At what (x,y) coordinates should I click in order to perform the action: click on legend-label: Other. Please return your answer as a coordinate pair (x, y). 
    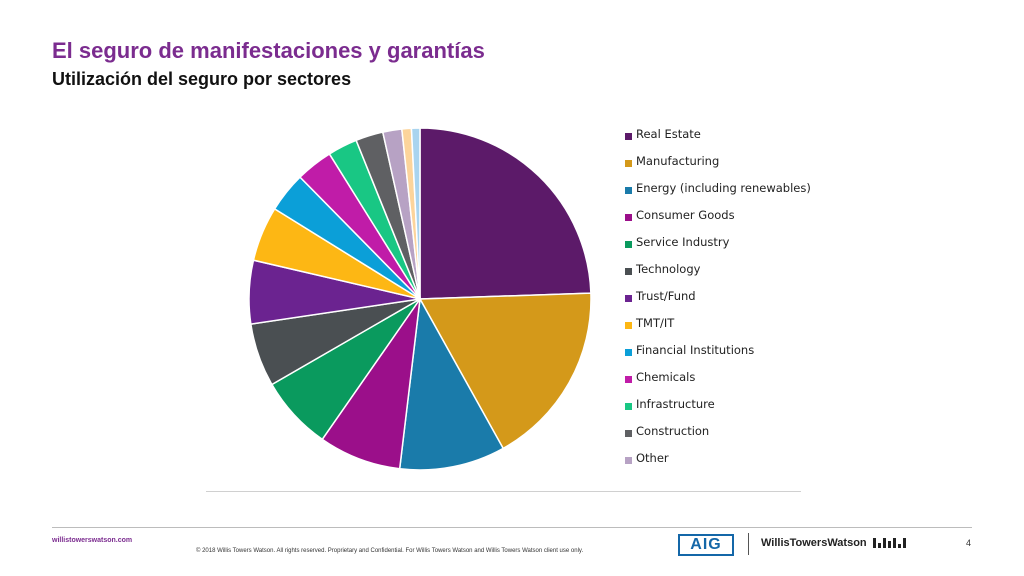
    Looking at the image, I should click on (652, 457).